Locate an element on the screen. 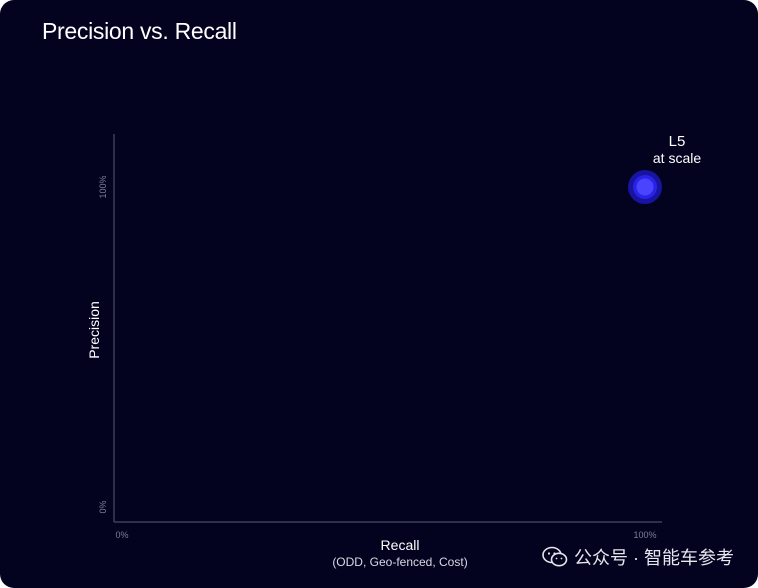  watermark: 公众号 · 智能车参考 is located at coordinates (638, 557).